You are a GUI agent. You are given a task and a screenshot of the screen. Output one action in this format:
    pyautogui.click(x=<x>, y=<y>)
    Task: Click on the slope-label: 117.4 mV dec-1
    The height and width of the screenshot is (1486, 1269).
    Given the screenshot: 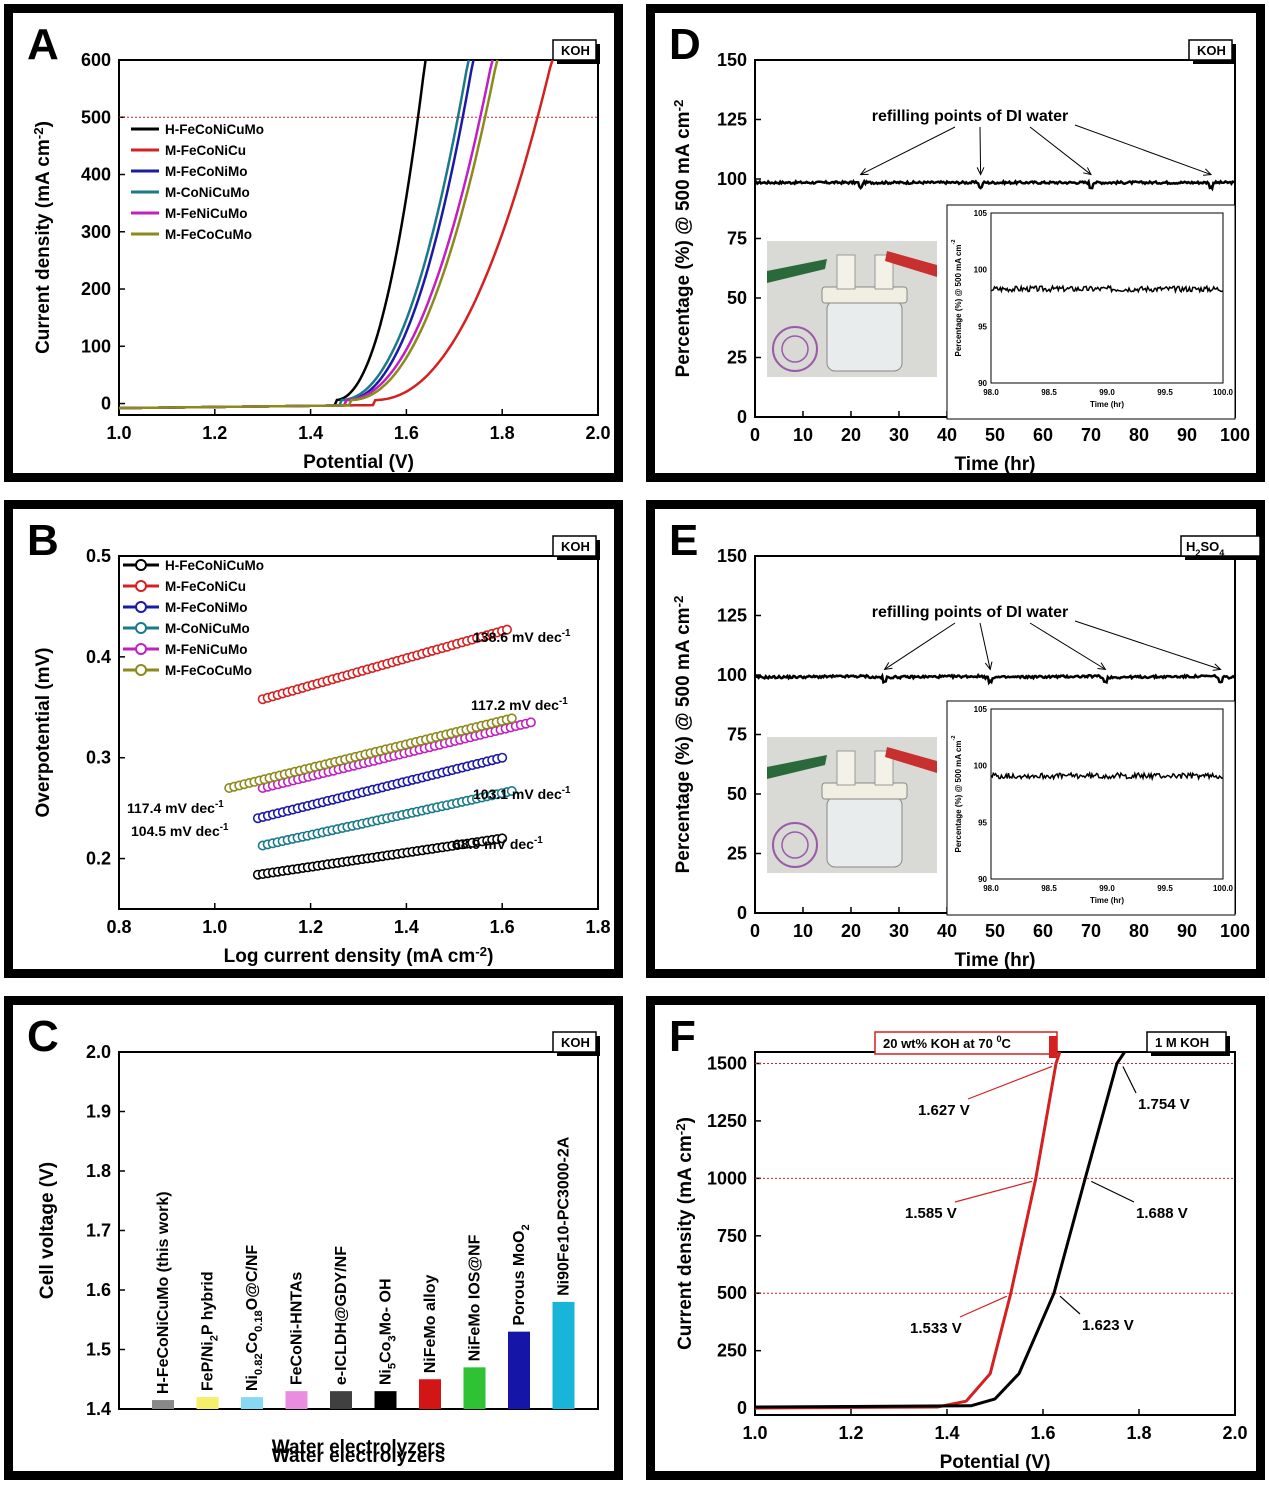 What is the action you would take?
    pyautogui.click(x=175, y=807)
    